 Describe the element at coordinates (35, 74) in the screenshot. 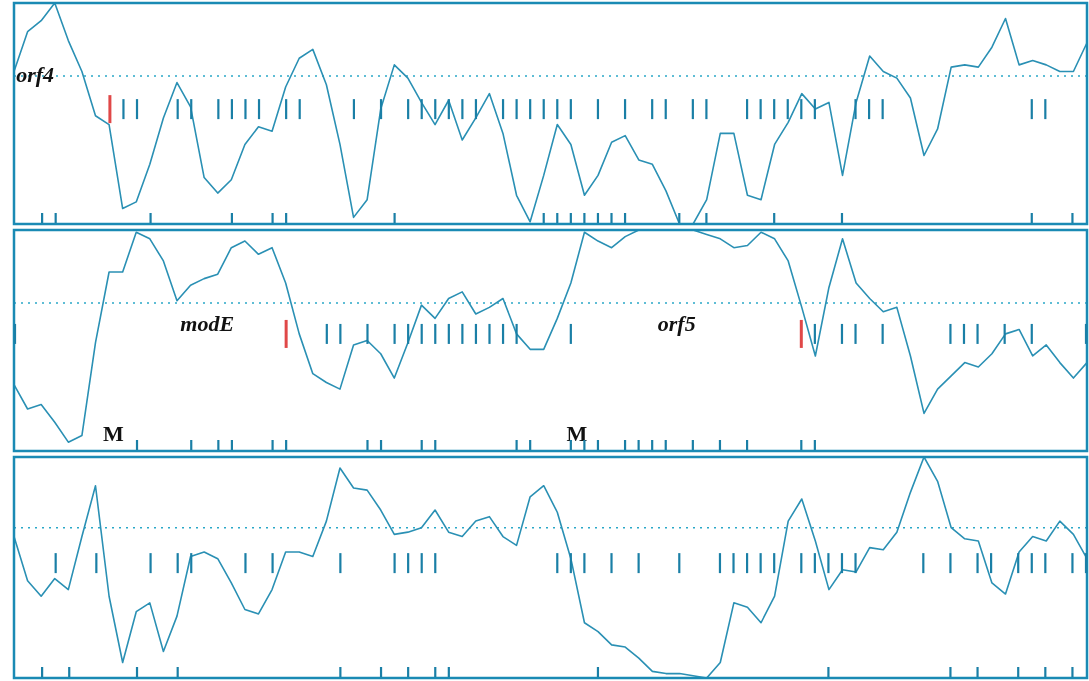

I see `annotation: orf4` at that location.